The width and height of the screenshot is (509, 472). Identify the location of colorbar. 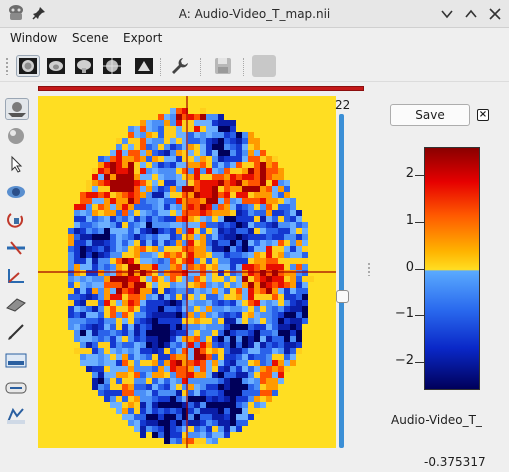
(452, 268).